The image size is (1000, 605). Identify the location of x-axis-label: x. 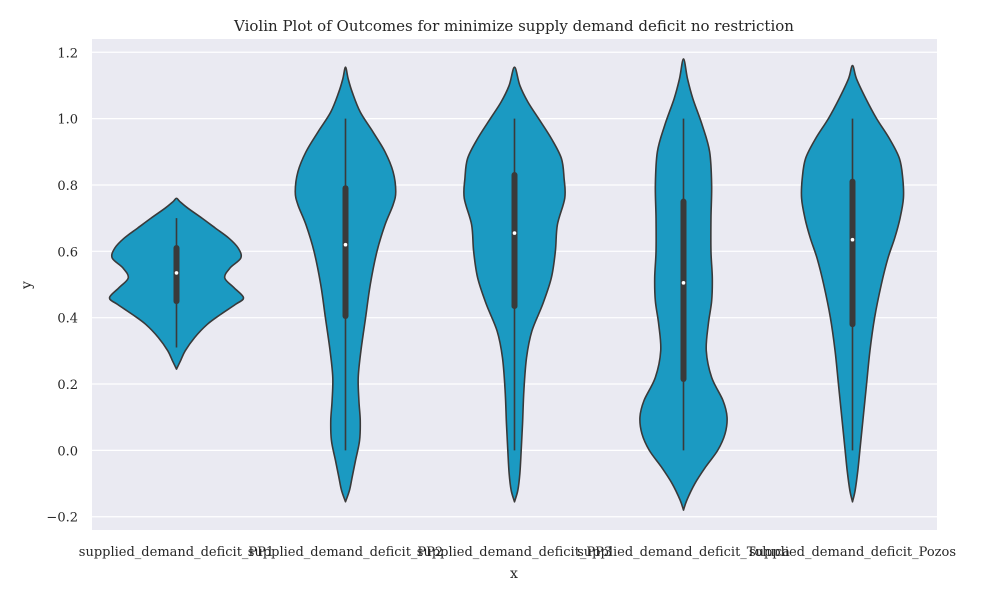
(514, 574).